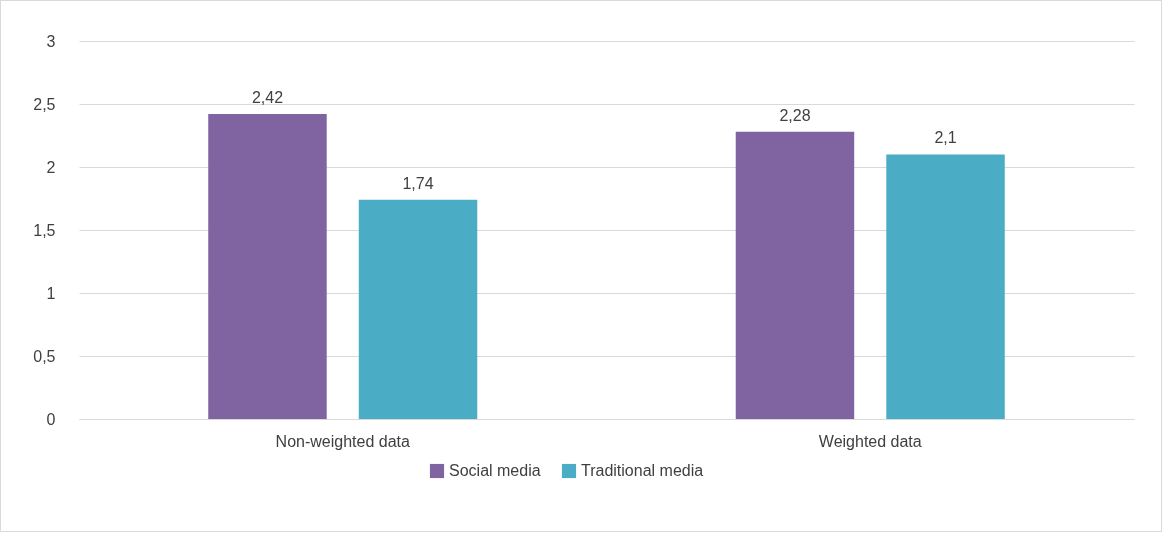  What do you see at coordinates (870, 441) in the screenshot?
I see `x-tick-label: Weighted data` at bounding box center [870, 441].